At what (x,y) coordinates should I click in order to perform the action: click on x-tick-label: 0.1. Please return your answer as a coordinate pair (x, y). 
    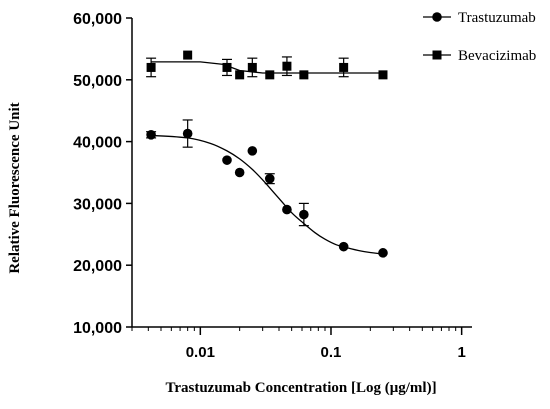
    Looking at the image, I should click on (331, 352).